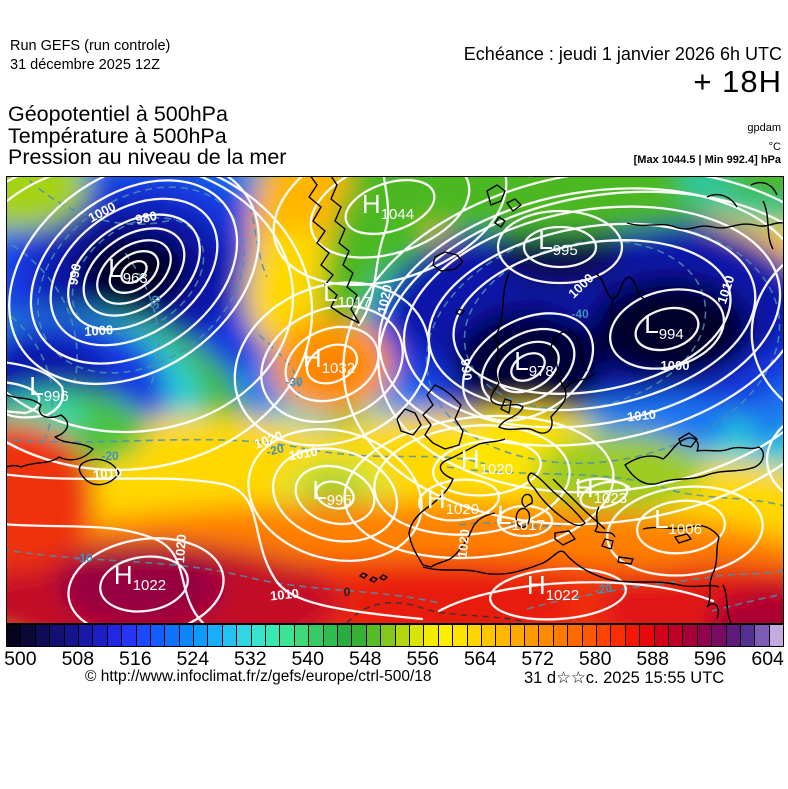  I want to click on param-pressure: Pression au niveau de la mer, so click(147, 157).